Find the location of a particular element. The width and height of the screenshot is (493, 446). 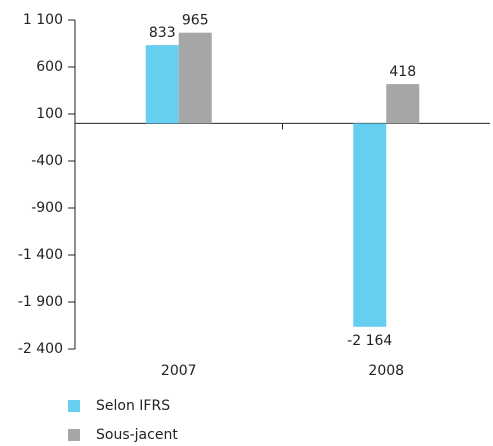

y-tick-label: -900 is located at coordinates (47, 208).